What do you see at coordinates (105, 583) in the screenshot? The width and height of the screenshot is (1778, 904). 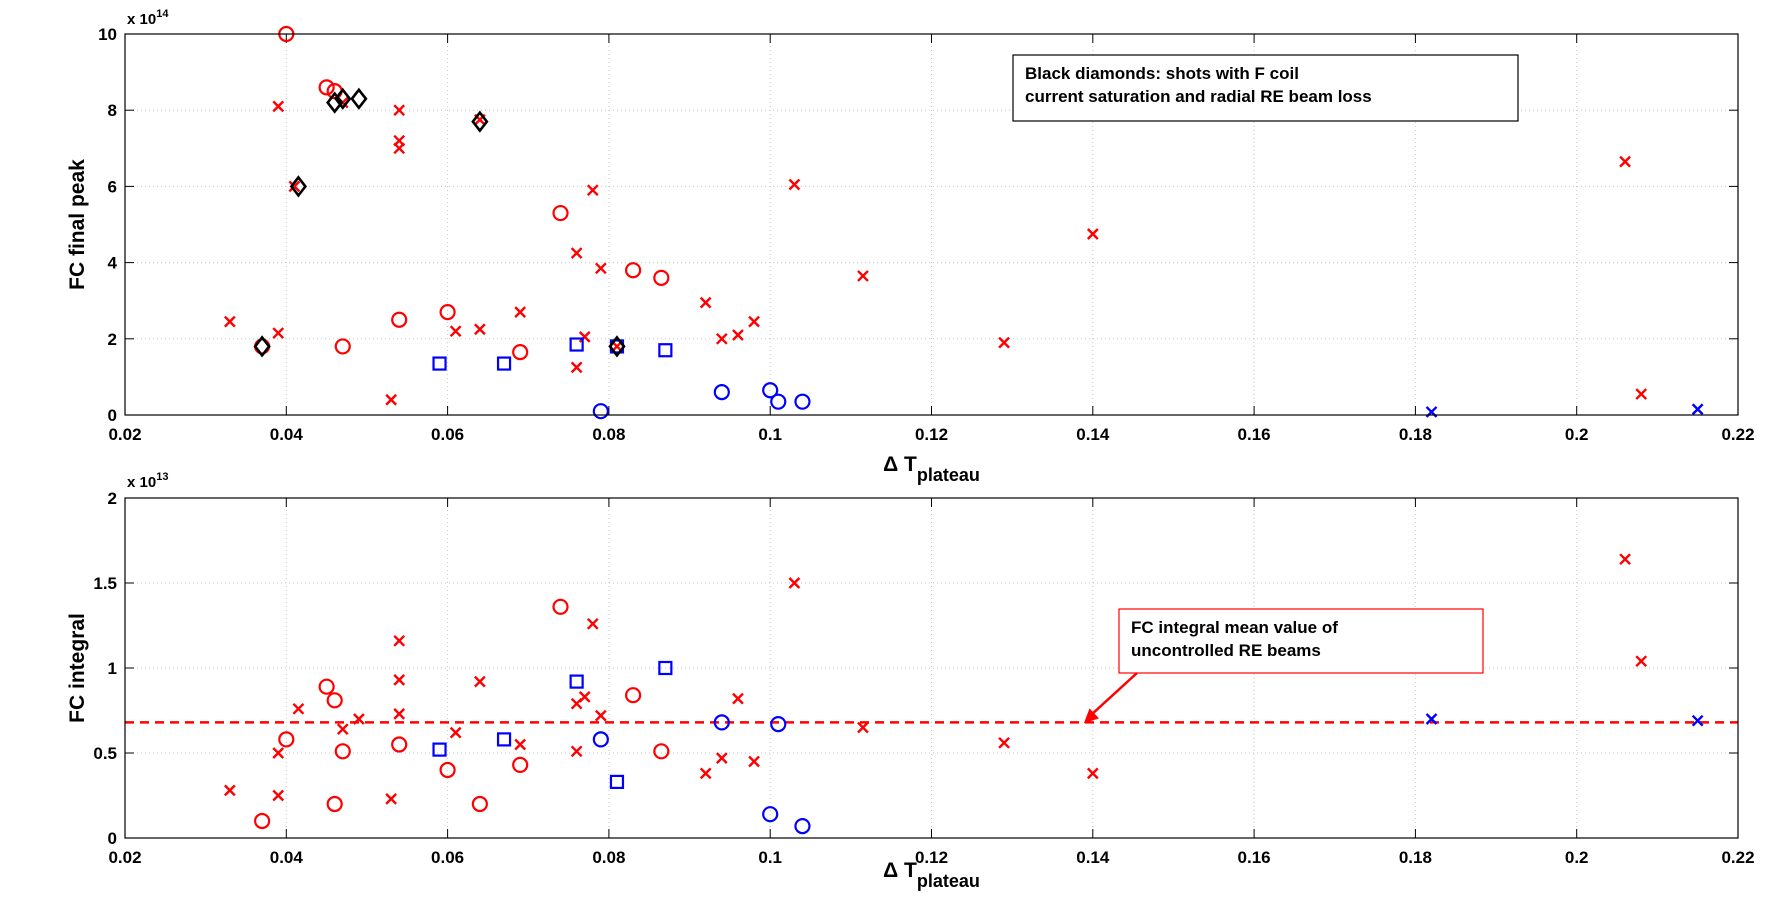 I see `y-tick-label: 1.5` at bounding box center [105, 583].